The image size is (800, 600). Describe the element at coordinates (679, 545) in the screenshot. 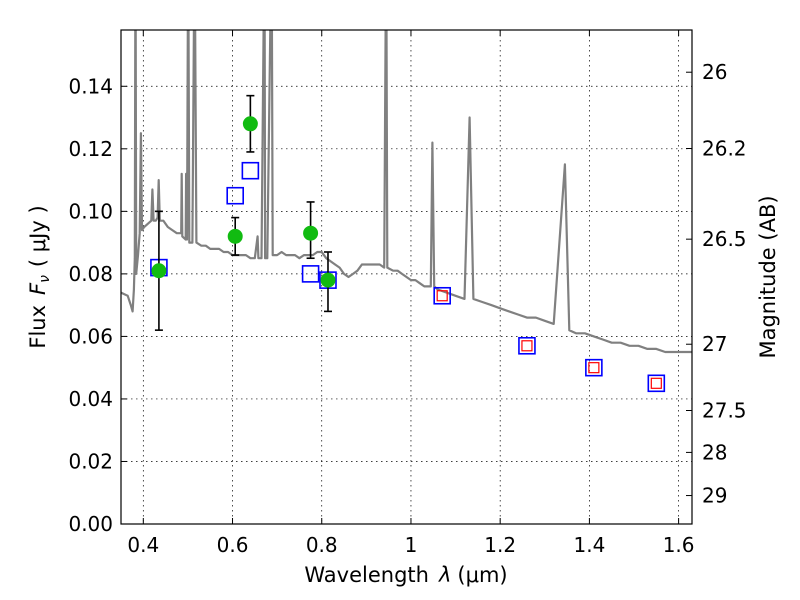

I see `x-tick-label: 1.6` at that location.